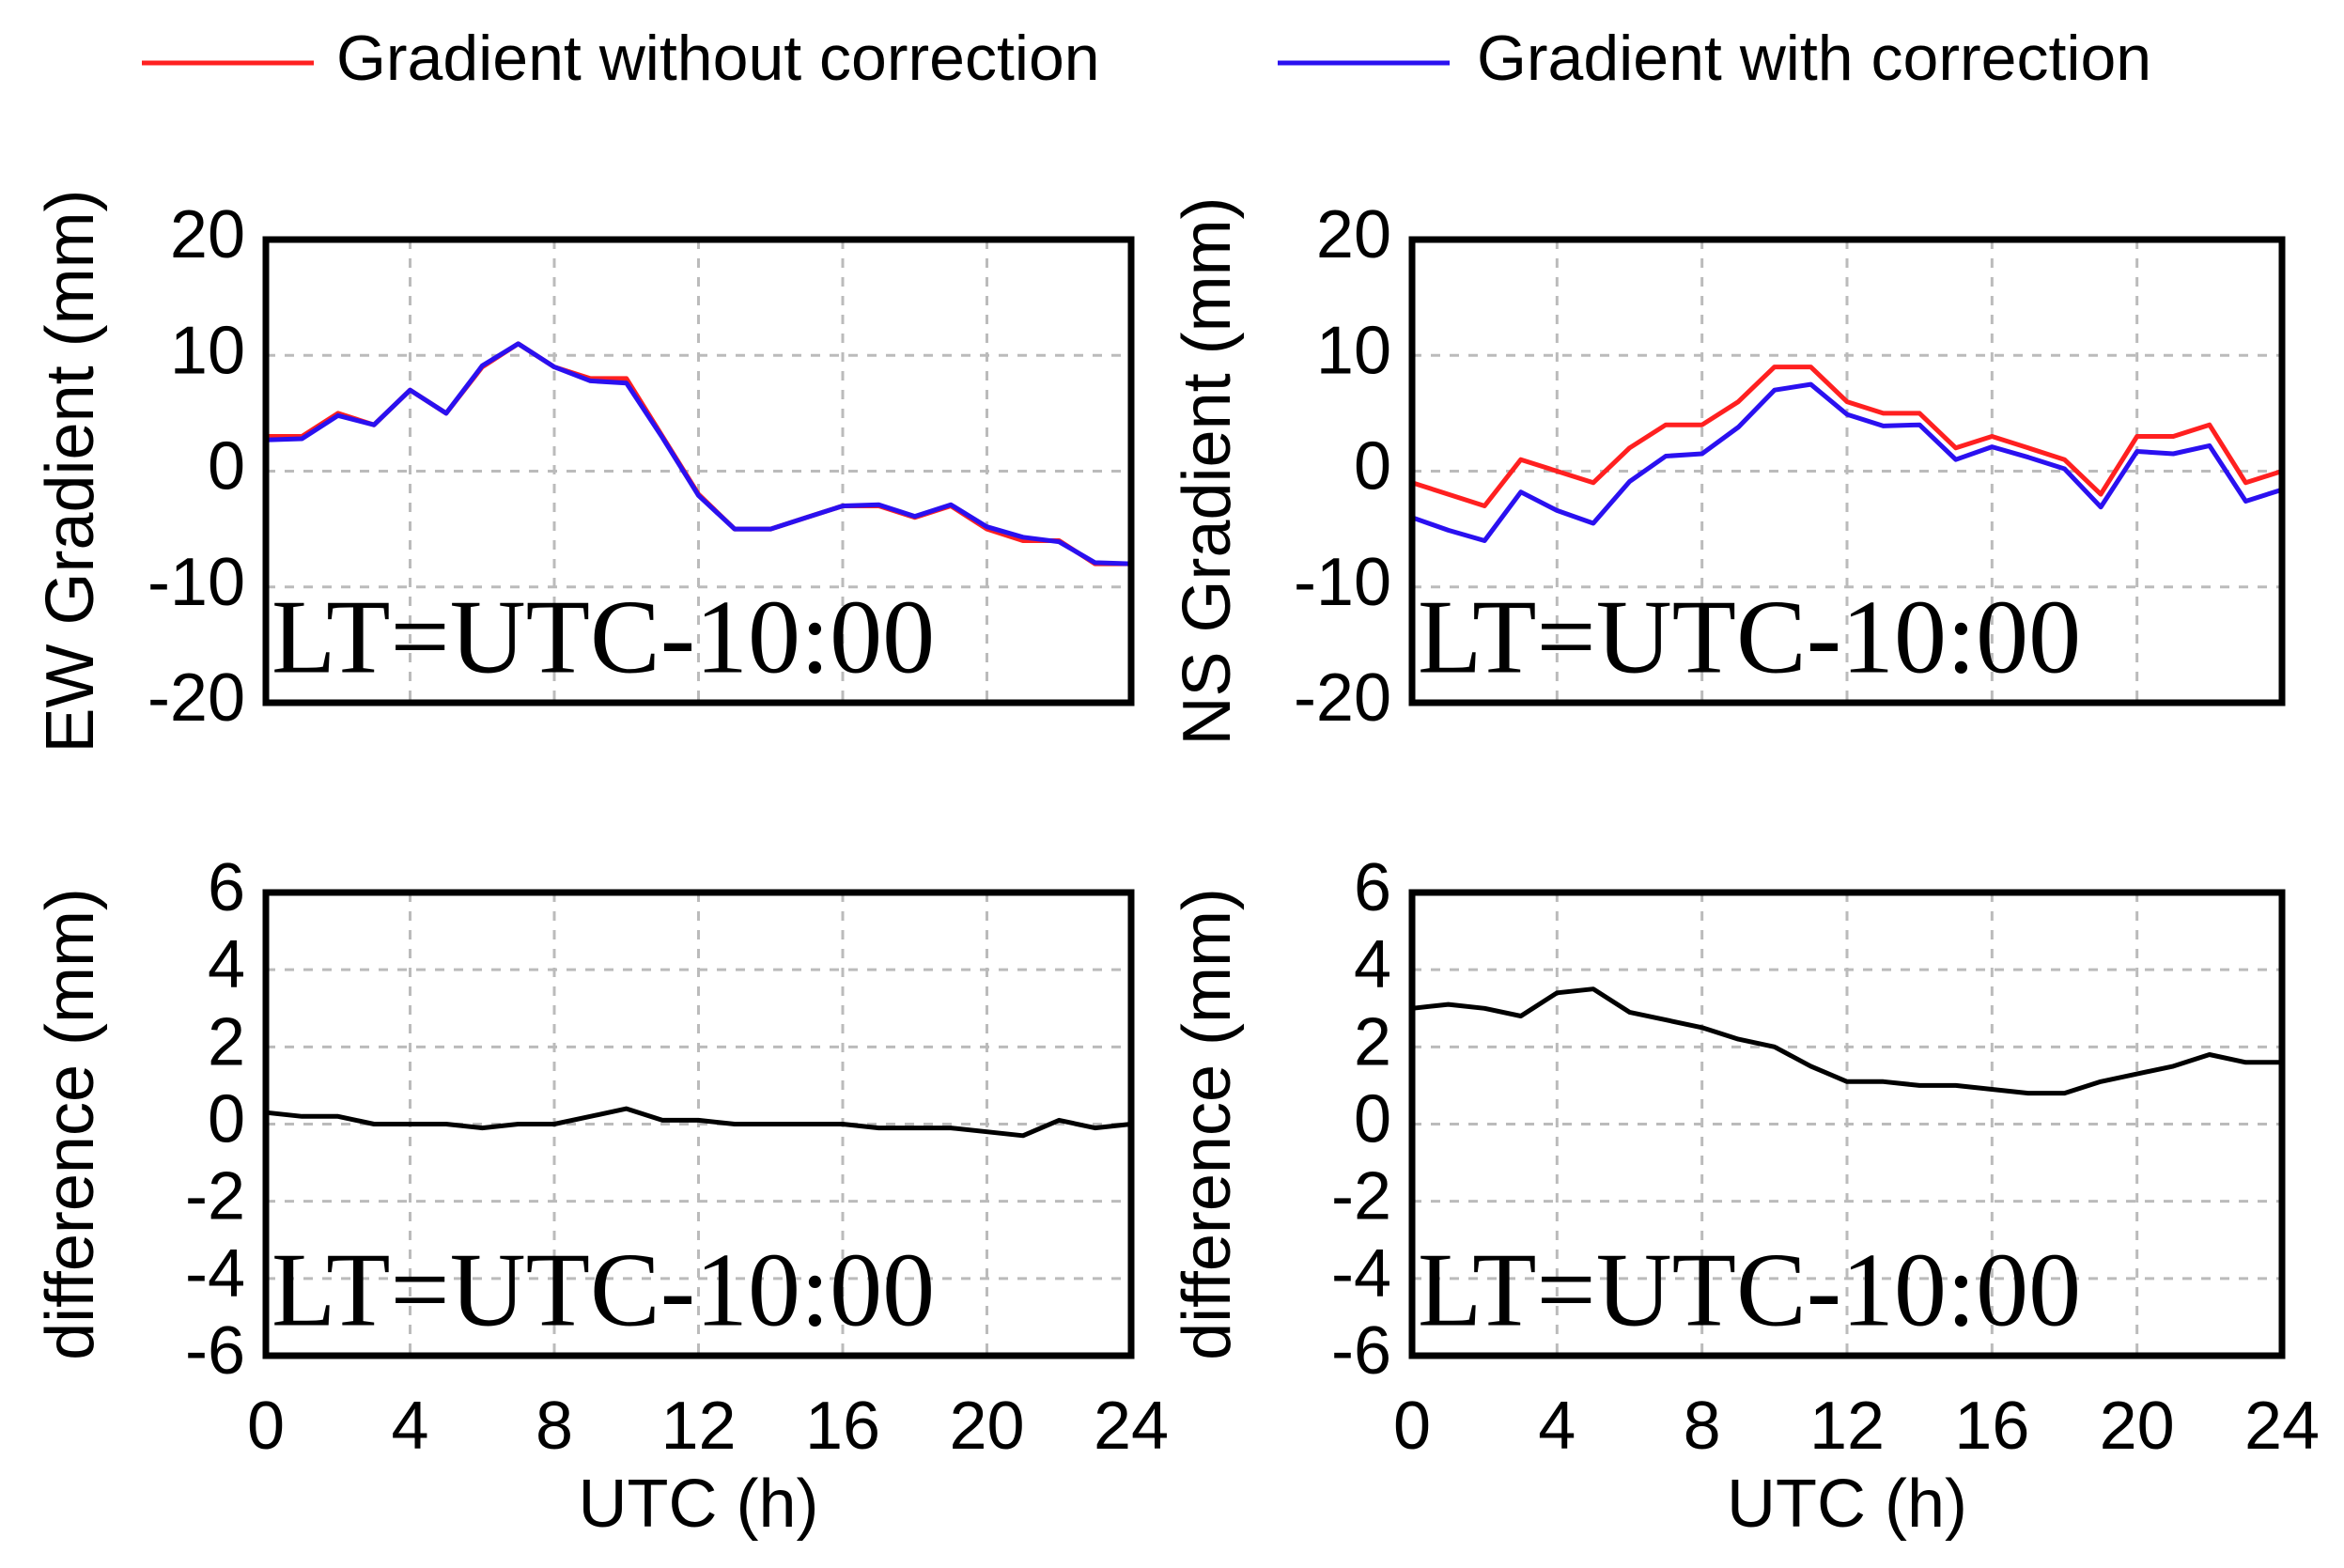 This screenshot has height=1568, width=2344. Describe the element at coordinates (1207, 470) in the screenshot. I see `y-axis-label: NS Gradient (mm)` at that location.